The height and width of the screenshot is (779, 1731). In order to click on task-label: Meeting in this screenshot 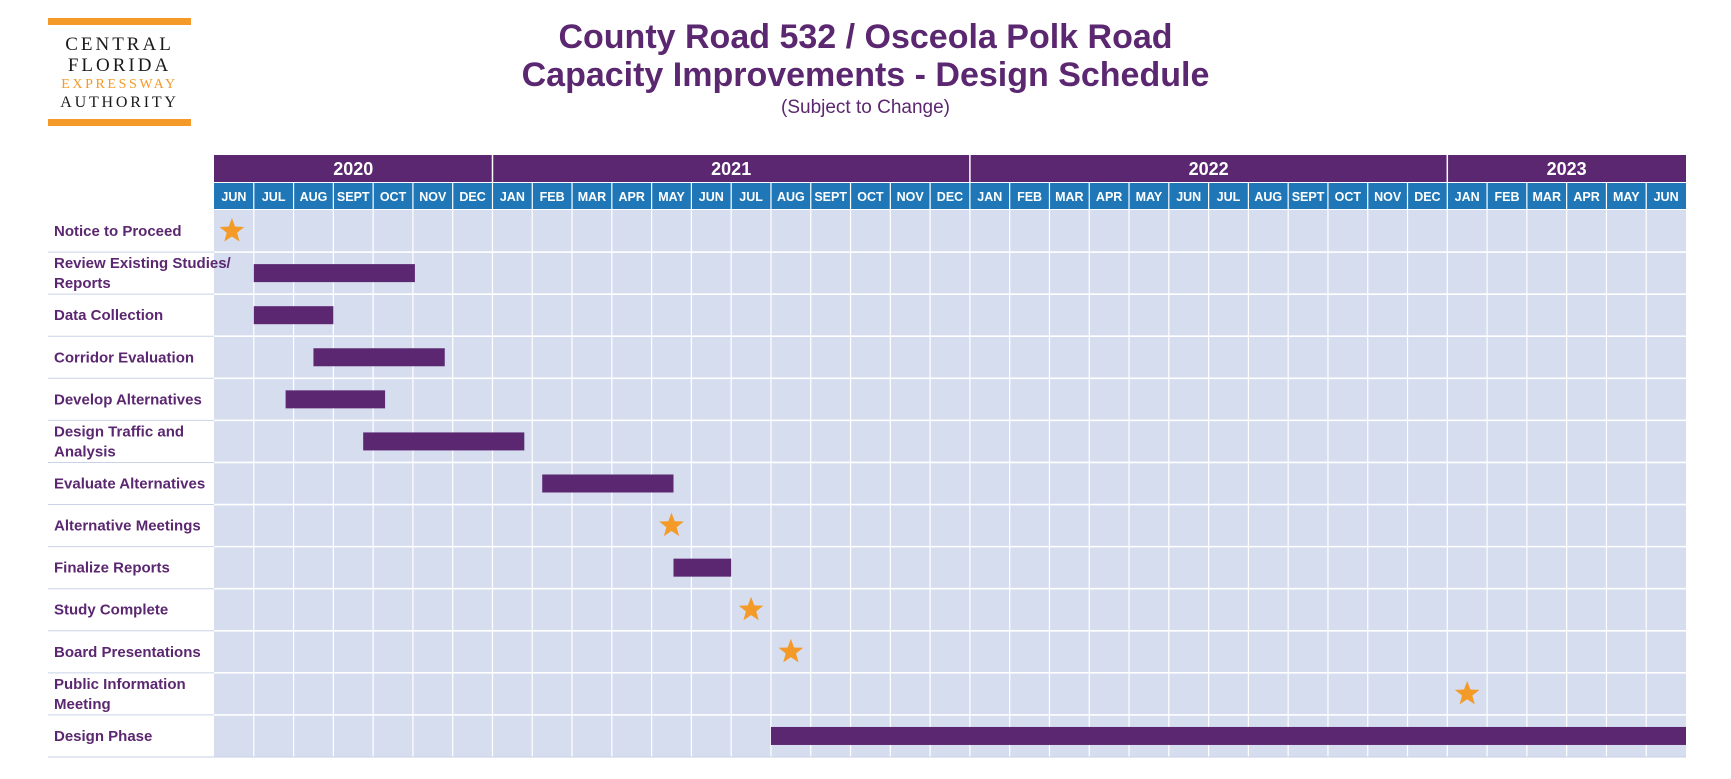, I will do `click(82, 704)`.